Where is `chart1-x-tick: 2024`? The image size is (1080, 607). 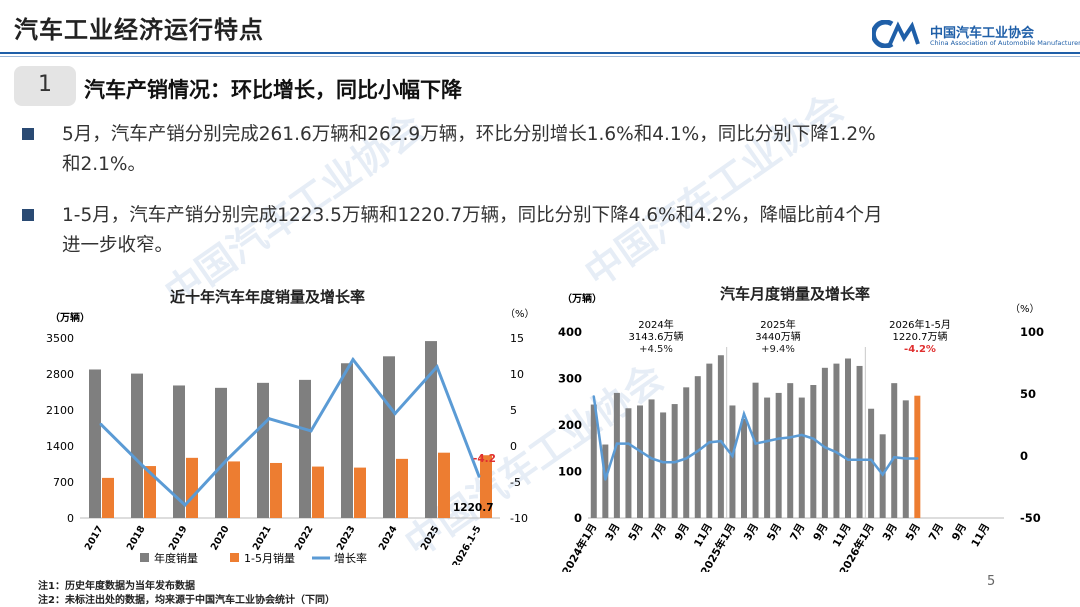
chart1-x-tick: 2024 is located at coordinates (388, 538).